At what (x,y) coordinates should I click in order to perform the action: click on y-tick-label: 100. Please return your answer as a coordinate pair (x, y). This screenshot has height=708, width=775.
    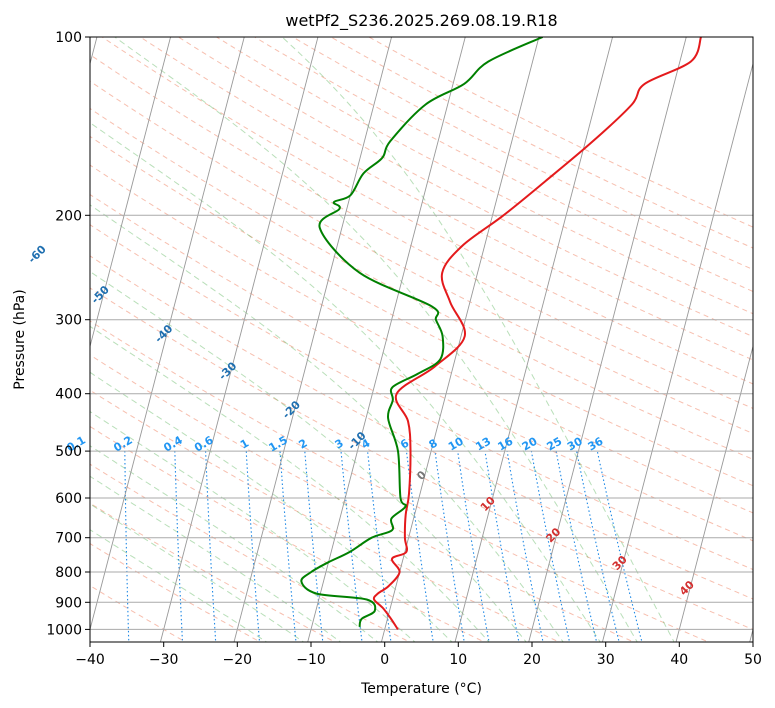
    Looking at the image, I should click on (68, 38).